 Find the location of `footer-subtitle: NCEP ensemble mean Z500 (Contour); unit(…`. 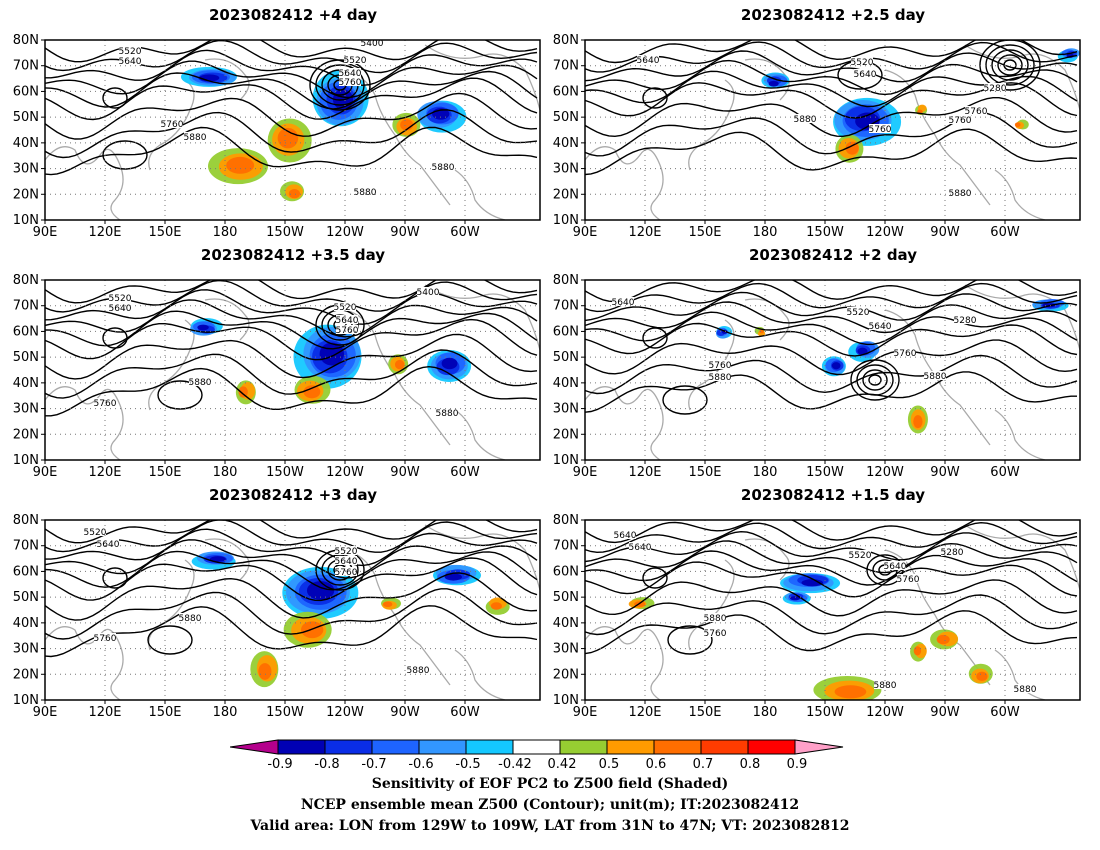

footer-subtitle: NCEP ensemble mean Z500 (Contour); unit(… is located at coordinates (550, 805).